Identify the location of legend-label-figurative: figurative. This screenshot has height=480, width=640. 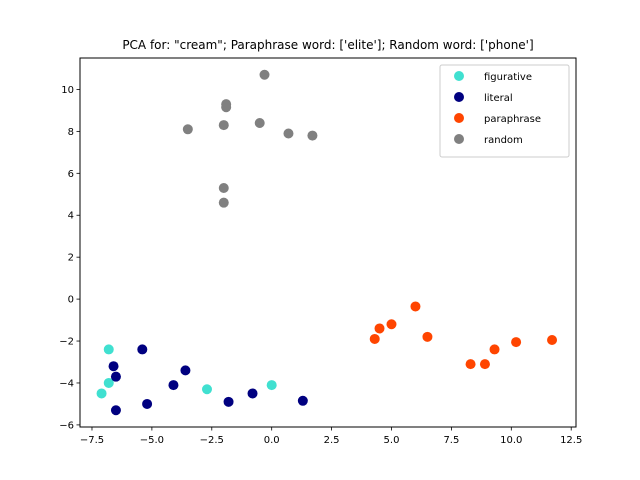
(508, 77).